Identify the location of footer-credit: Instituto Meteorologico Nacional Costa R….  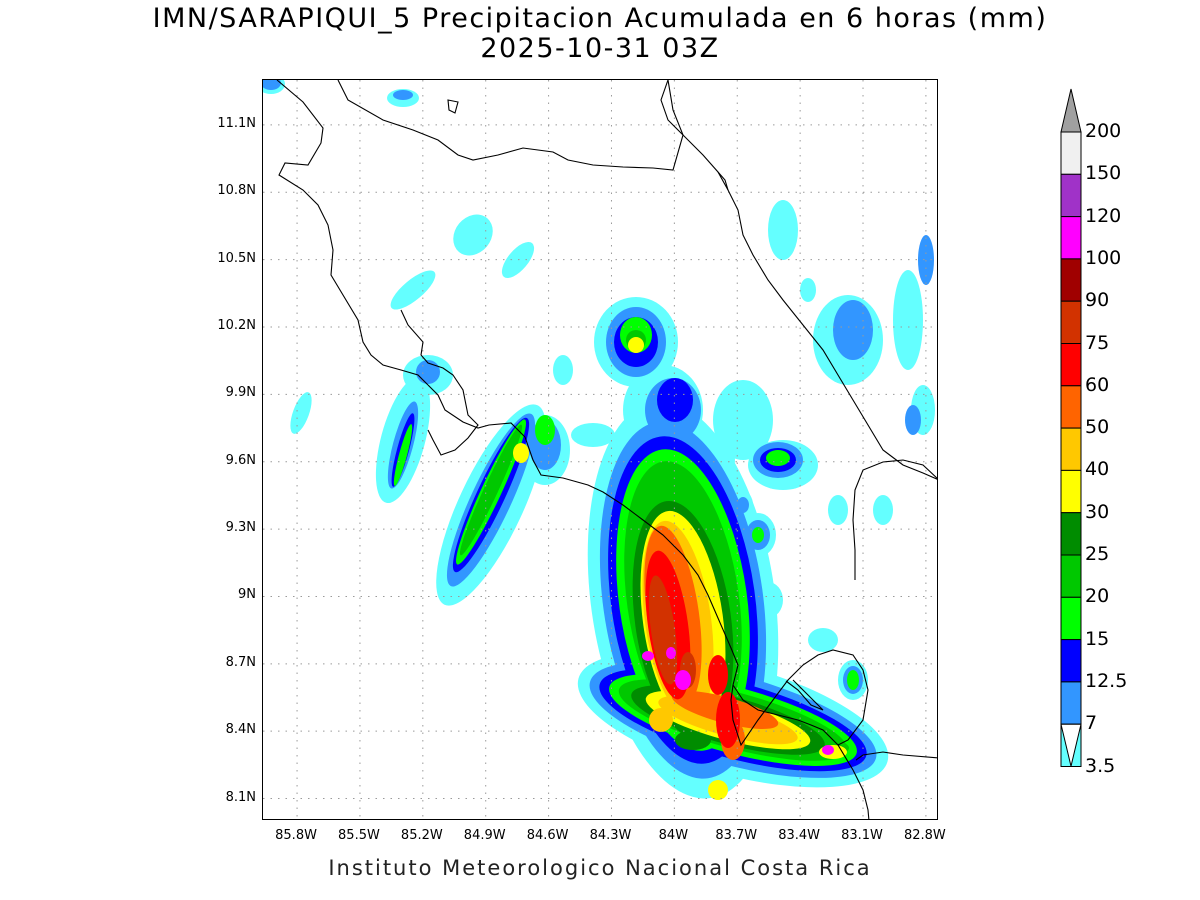
(600, 868).